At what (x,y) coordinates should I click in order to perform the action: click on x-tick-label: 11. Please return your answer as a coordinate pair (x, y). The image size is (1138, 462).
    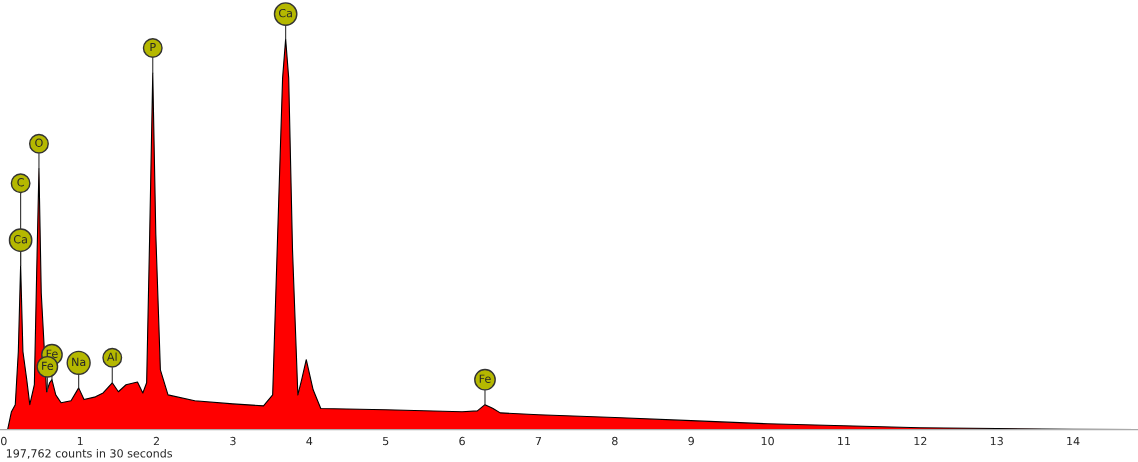
    Looking at the image, I should click on (844, 441).